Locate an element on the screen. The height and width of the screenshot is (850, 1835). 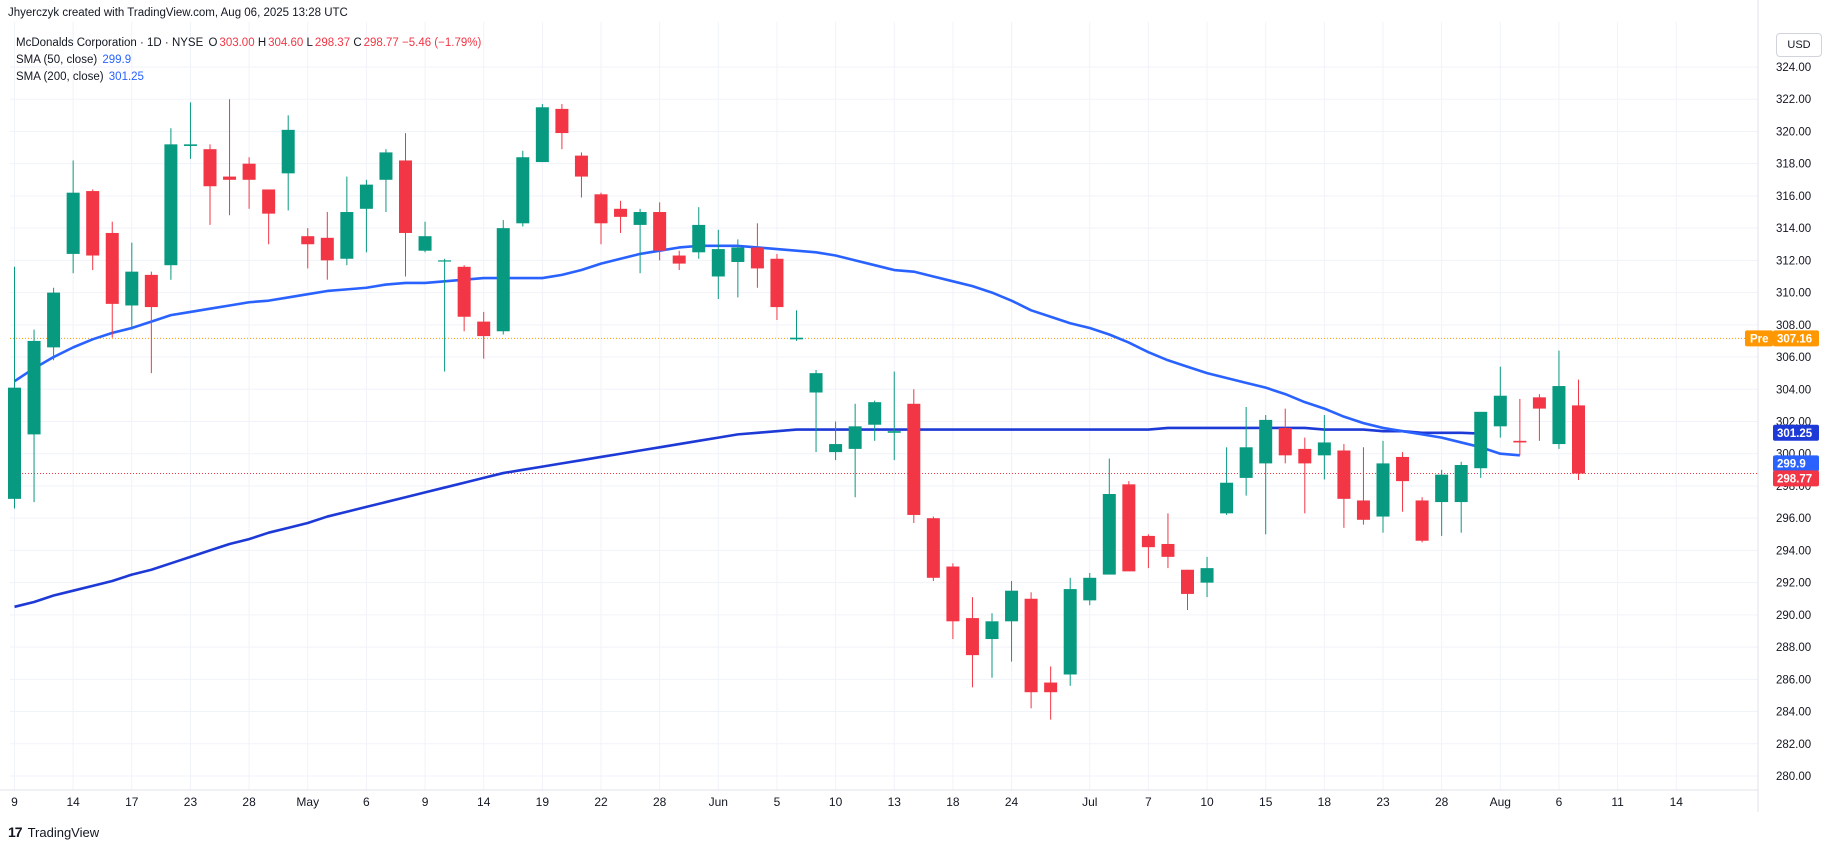
pre-value-bg is located at coordinates (1796, 338).